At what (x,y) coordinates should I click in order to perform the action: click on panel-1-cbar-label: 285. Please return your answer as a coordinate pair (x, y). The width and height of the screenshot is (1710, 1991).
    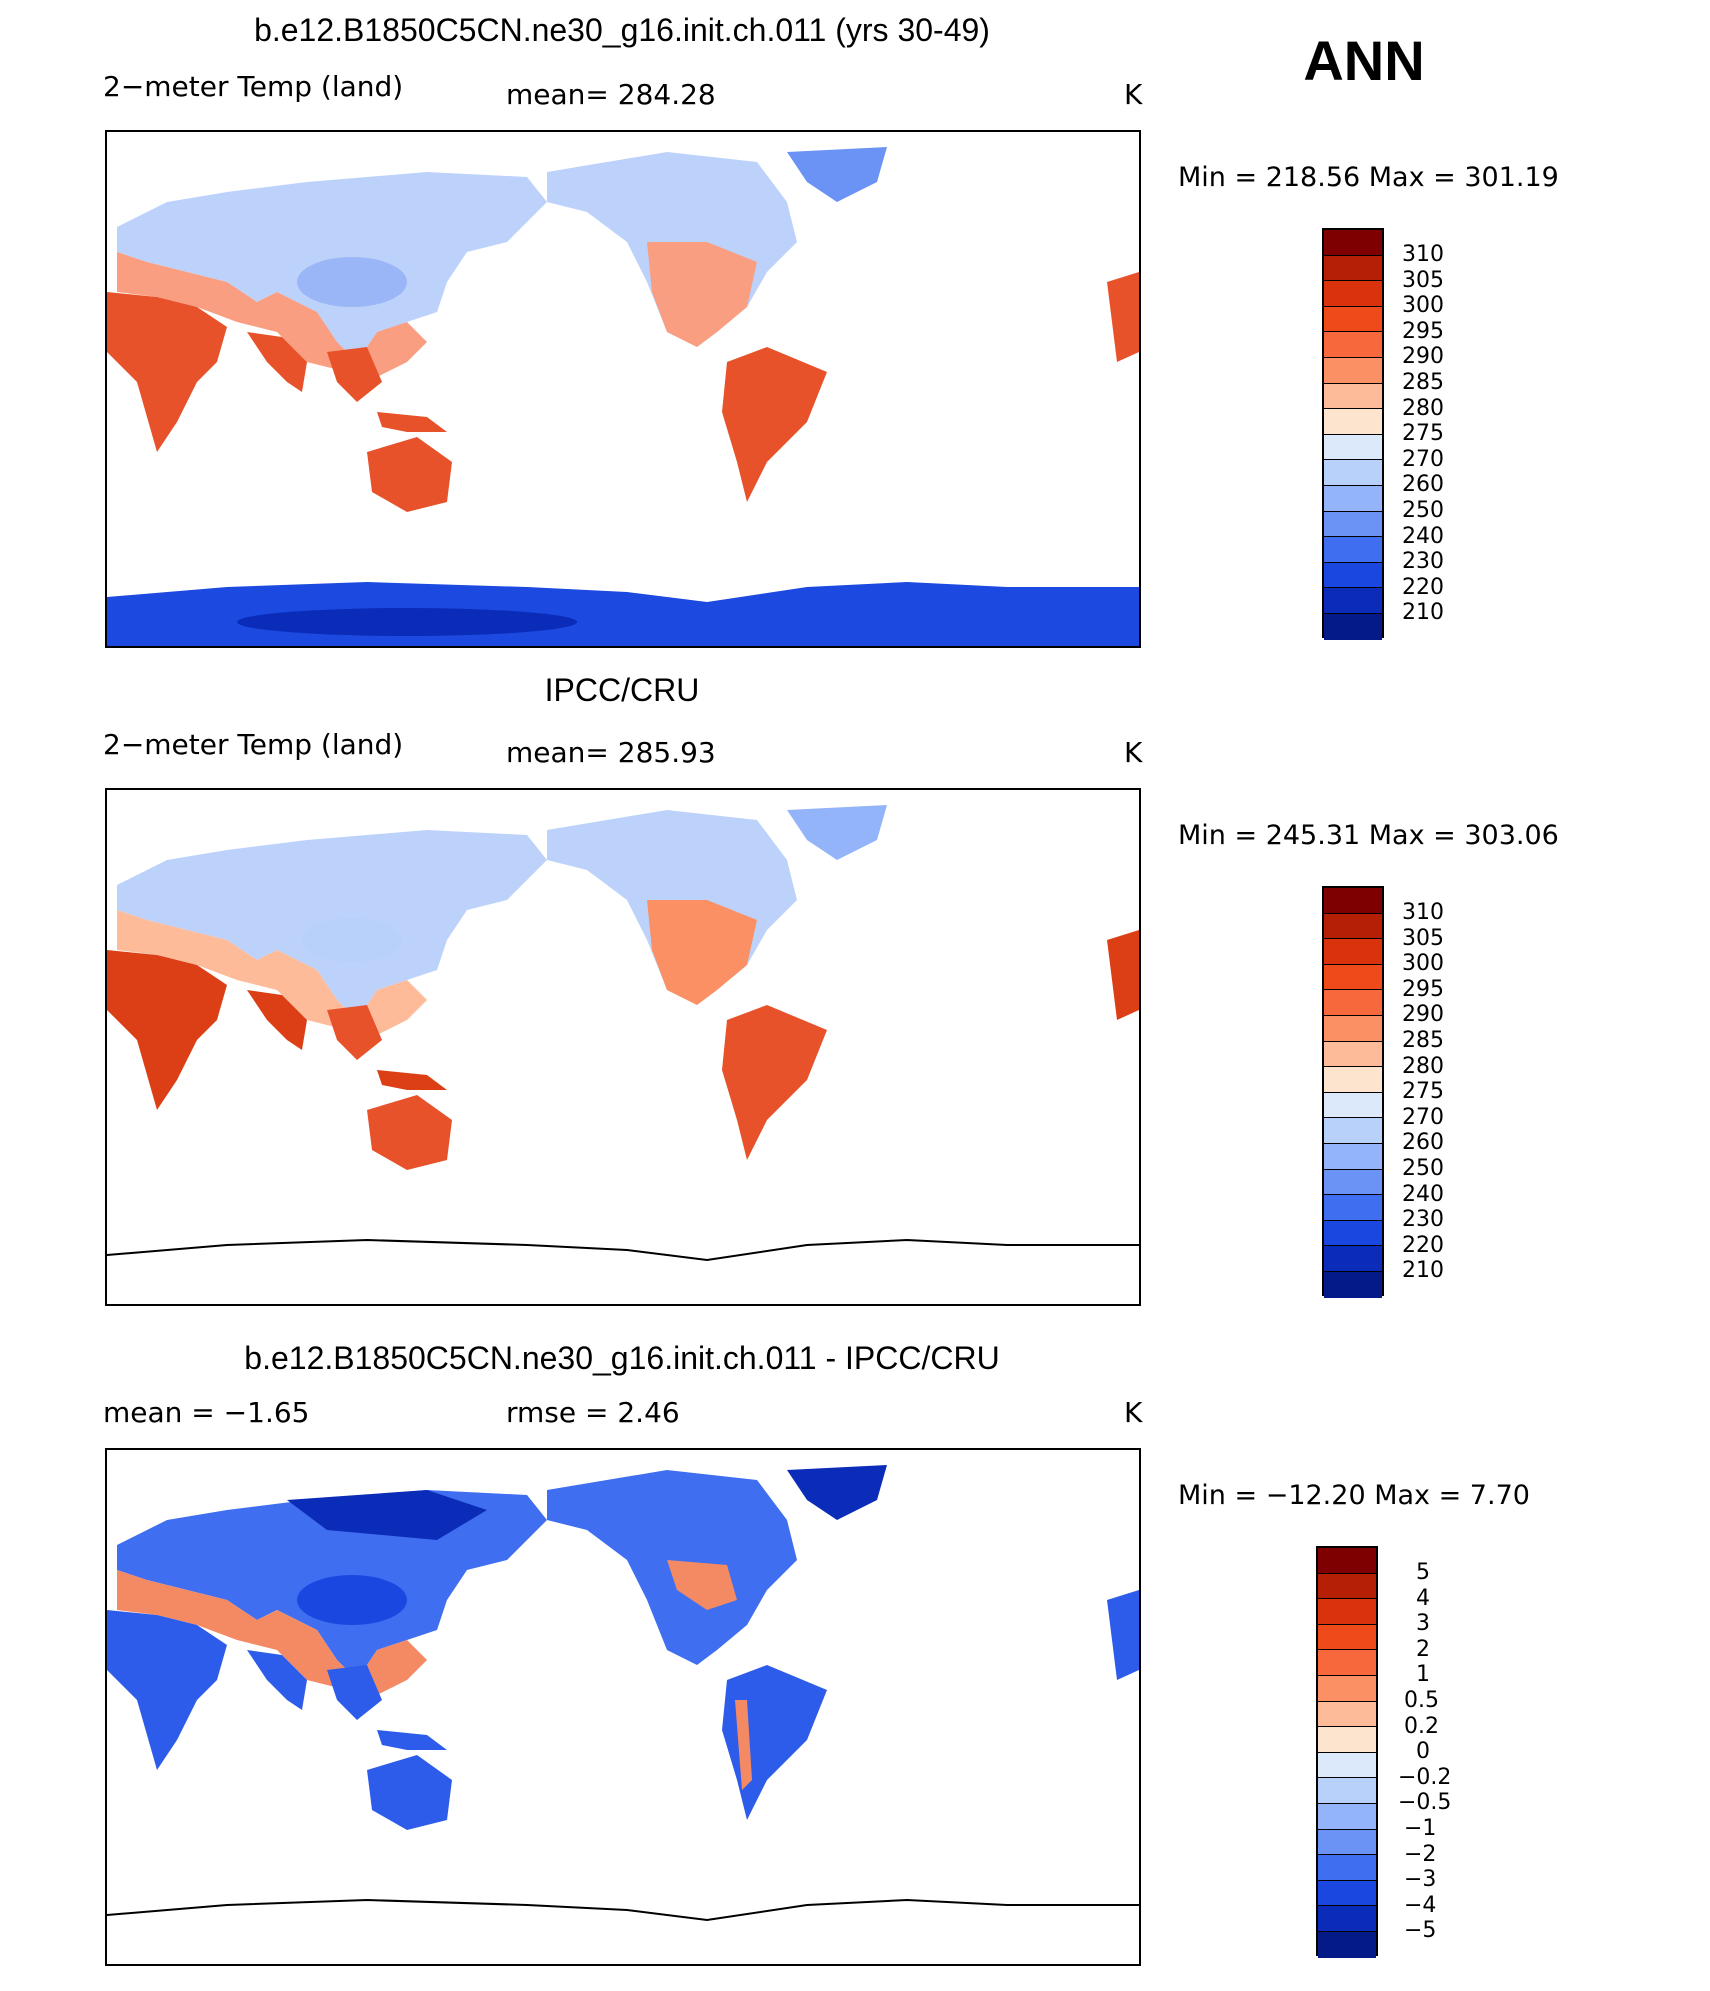
    Looking at the image, I should click on (1423, 382).